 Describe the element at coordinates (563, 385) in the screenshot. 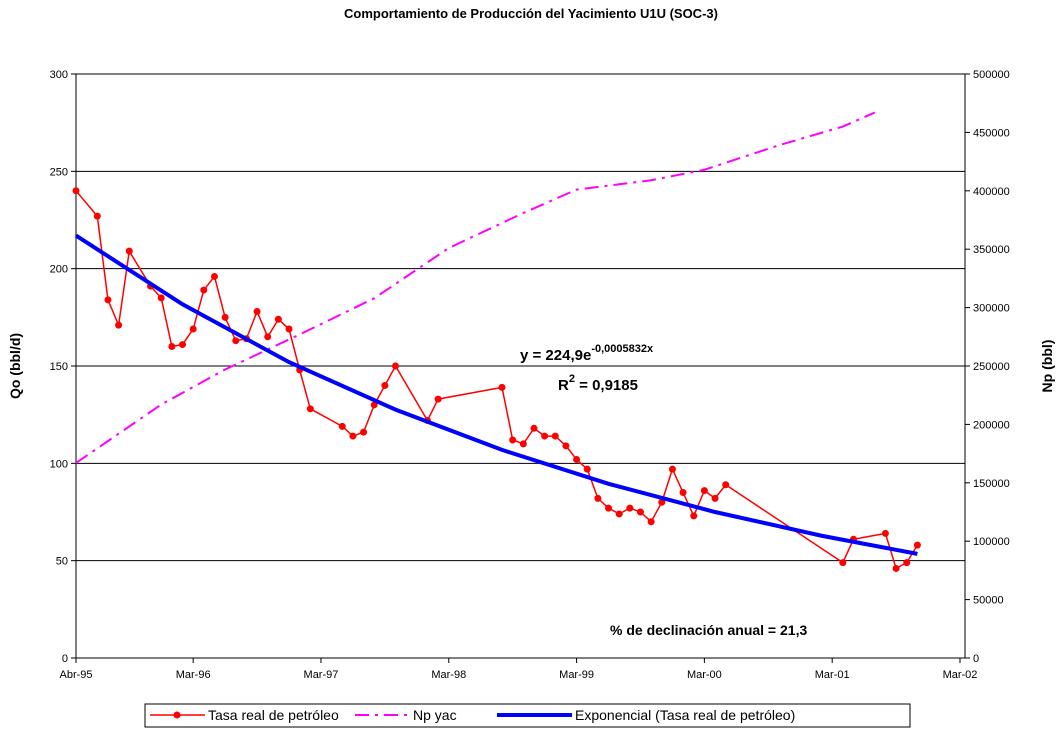

I see `r-base: R` at that location.